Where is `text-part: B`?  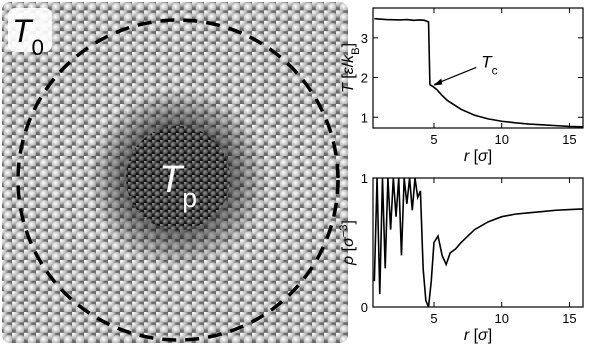
text-part: B is located at coordinates (356, 50).